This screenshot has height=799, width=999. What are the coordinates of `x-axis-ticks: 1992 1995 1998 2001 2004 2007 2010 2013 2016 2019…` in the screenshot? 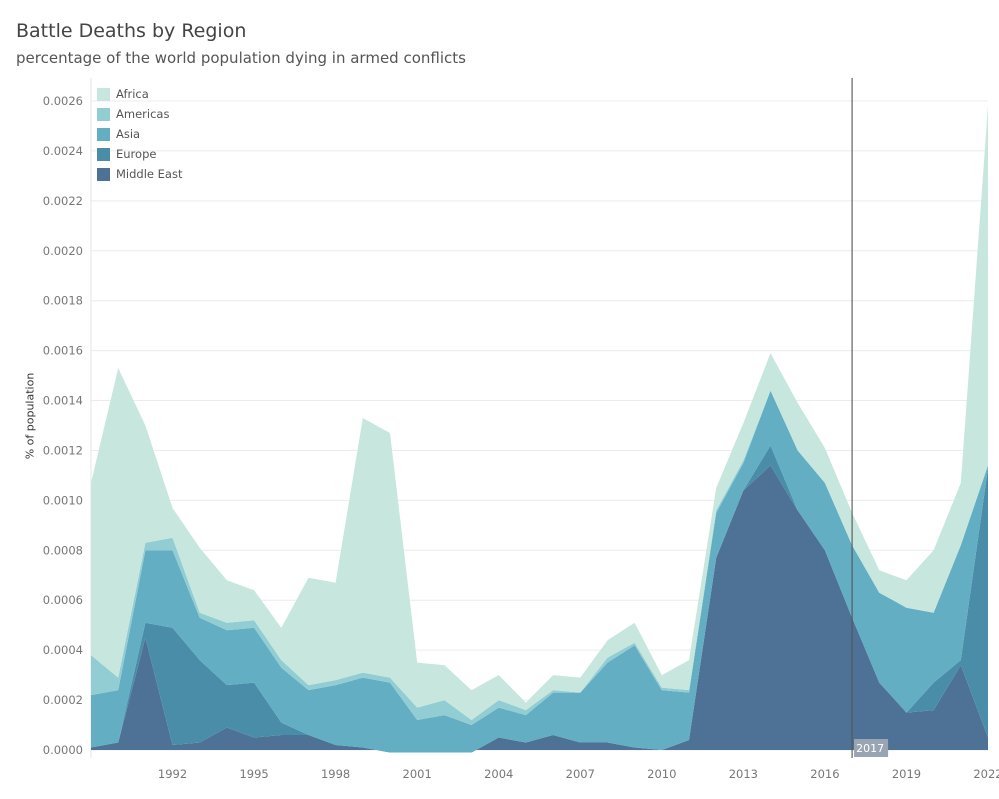 It's located at (578, 774).